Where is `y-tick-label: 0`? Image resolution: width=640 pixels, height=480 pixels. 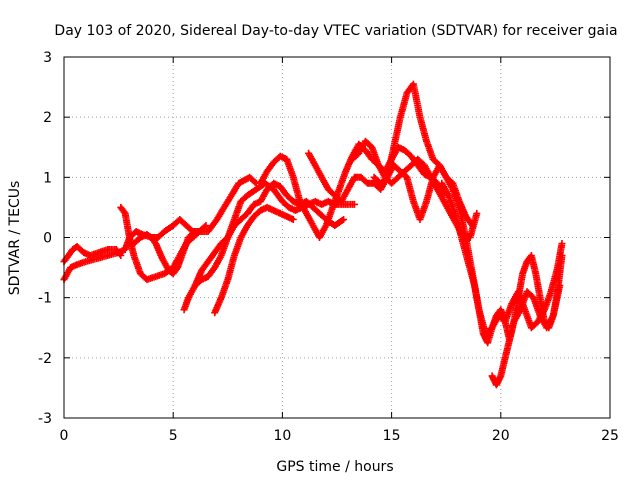 y-tick-label: 0 is located at coordinates (47, 239).